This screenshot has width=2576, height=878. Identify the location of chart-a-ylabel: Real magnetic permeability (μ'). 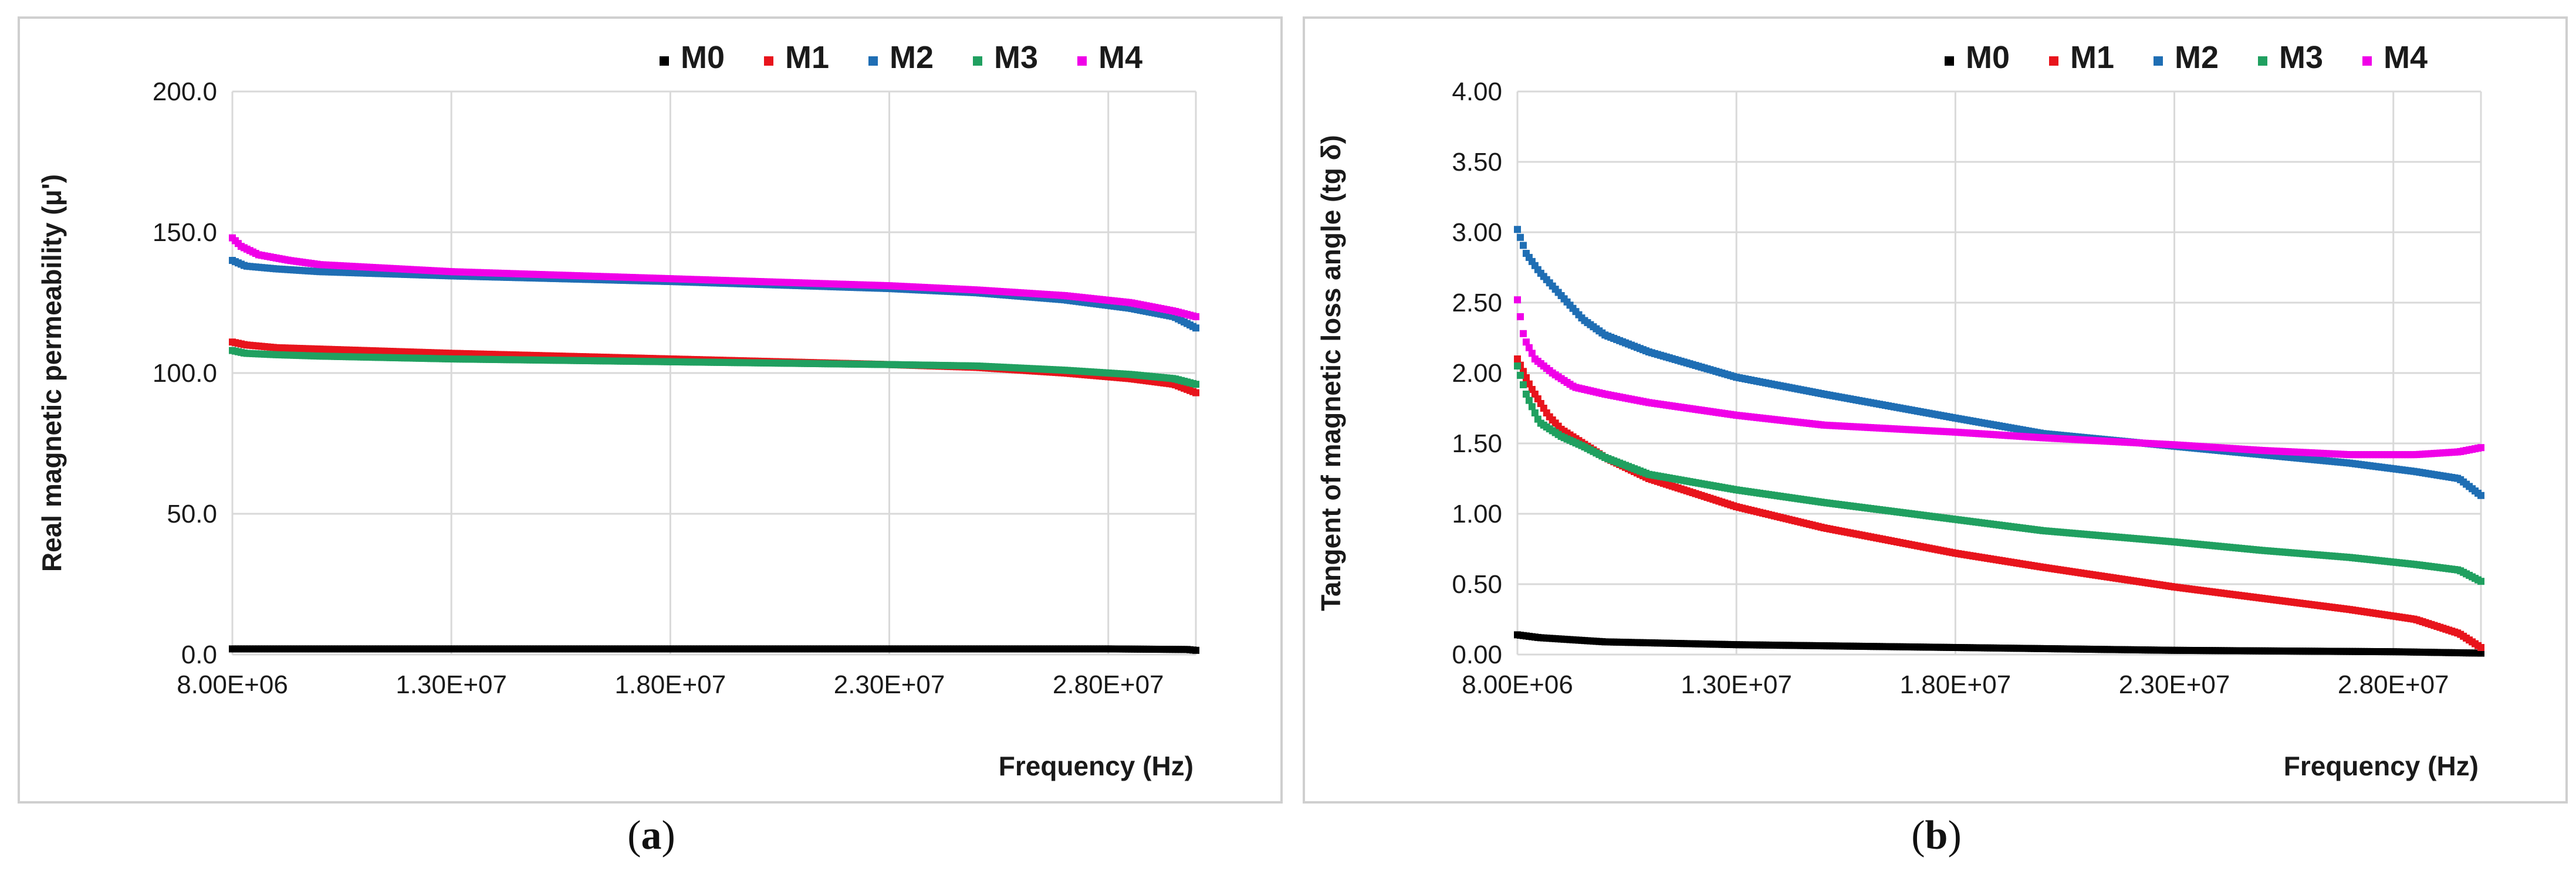
(51, 373).